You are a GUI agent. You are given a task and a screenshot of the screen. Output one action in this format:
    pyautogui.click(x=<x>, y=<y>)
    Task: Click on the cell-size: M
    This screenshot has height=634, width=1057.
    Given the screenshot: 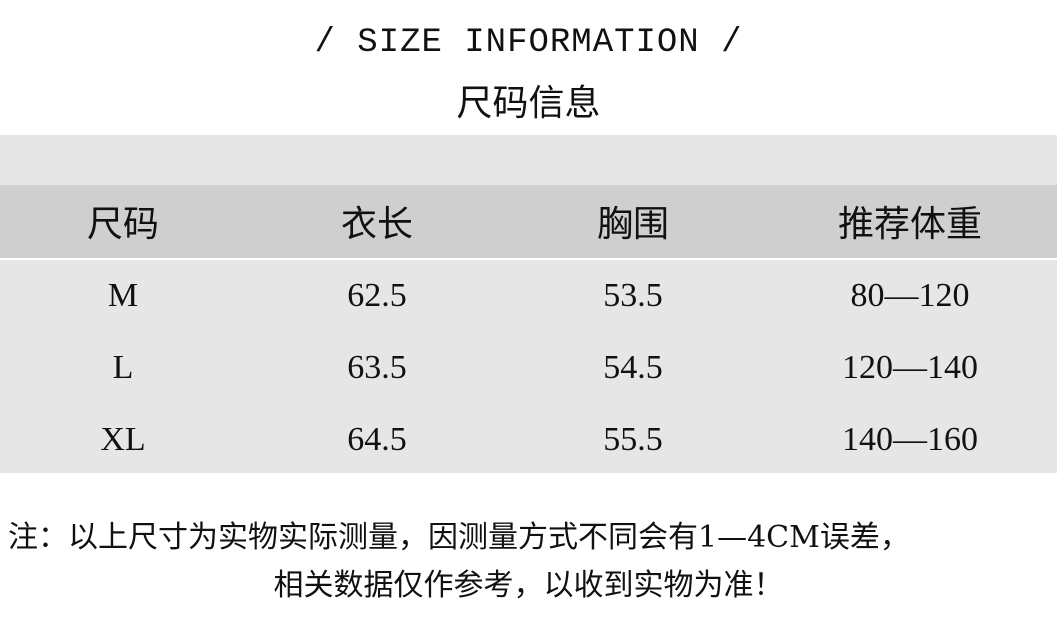 What is the action you would take?
    pyautogui.click(x=123, y=295)
    